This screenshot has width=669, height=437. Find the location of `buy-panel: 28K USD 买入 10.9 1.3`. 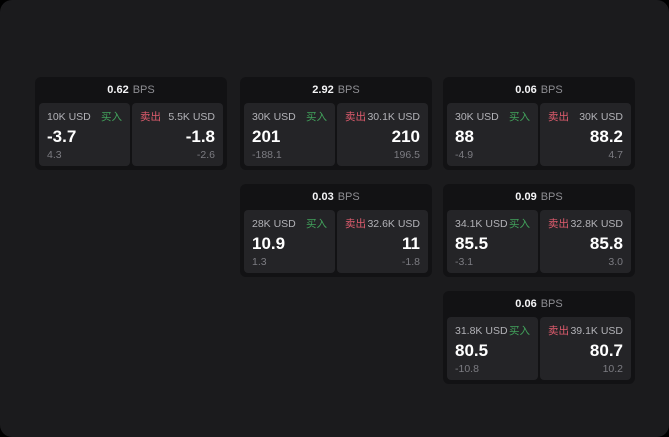

buy-panel: 28K USD 买入 10.9 1.3 is located at coordinates (289, 241).